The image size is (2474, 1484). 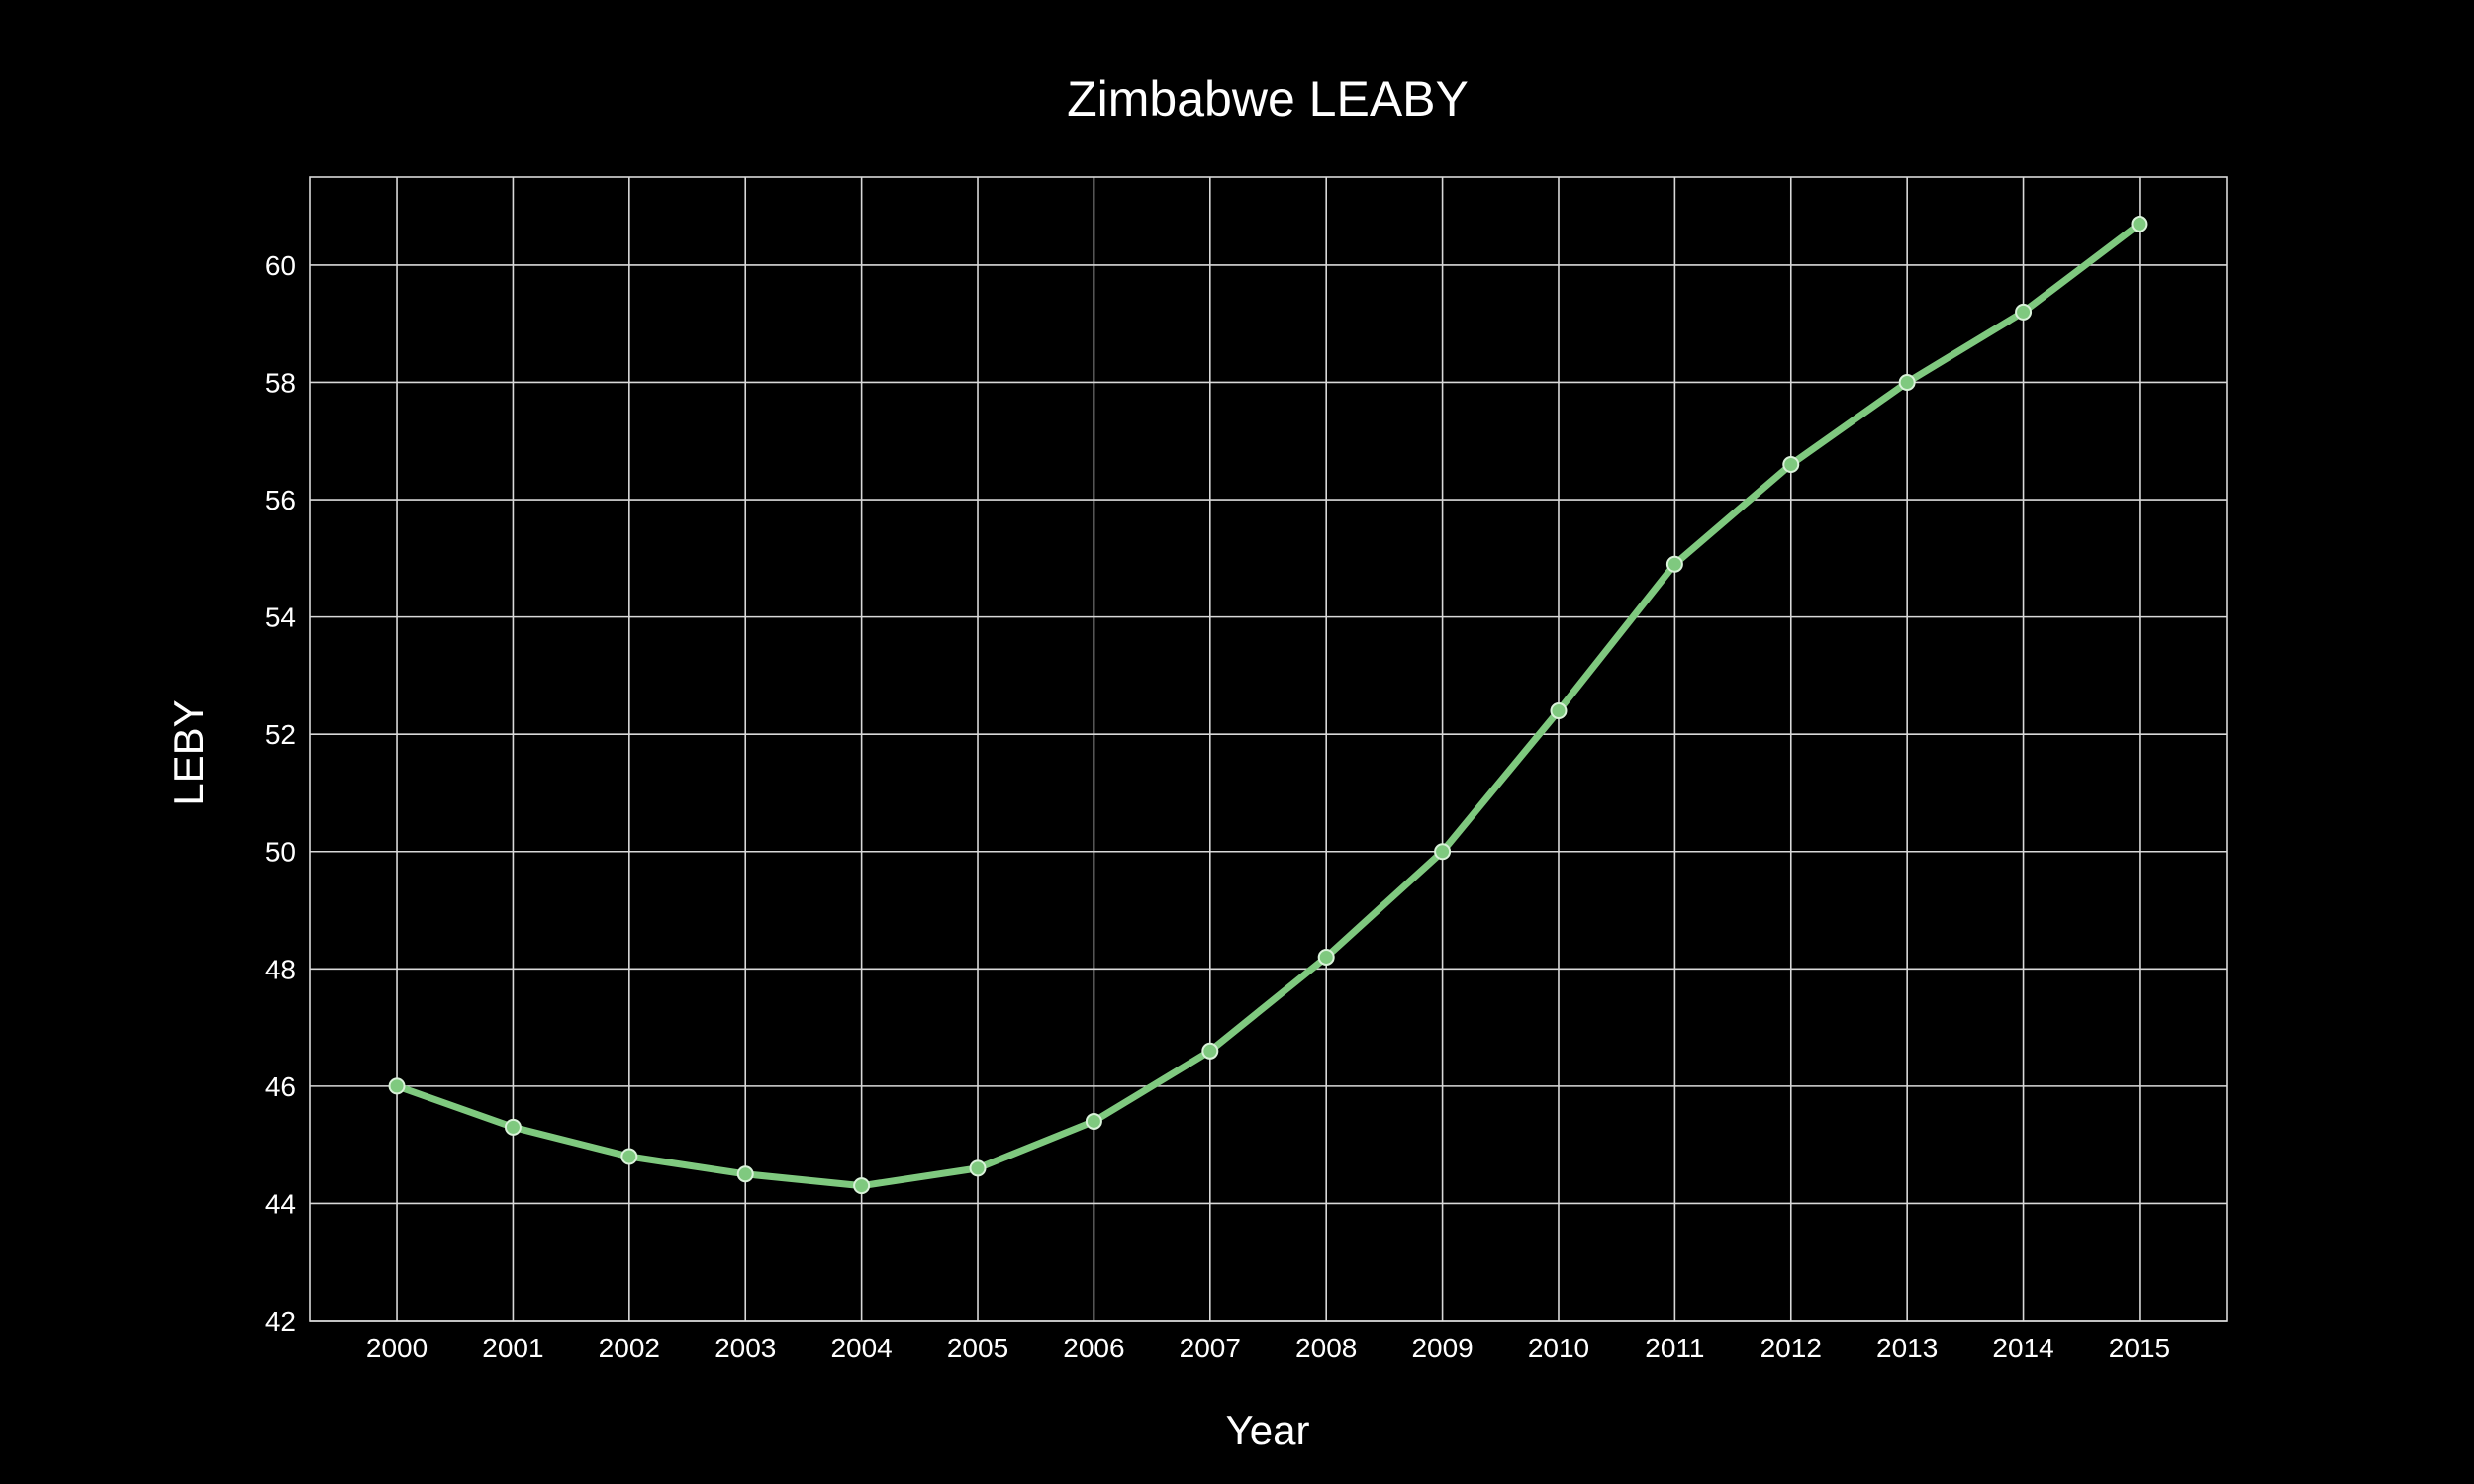 I want to click on chart-title: Zimbabwe LEABY, so click(x=1268, y=99).